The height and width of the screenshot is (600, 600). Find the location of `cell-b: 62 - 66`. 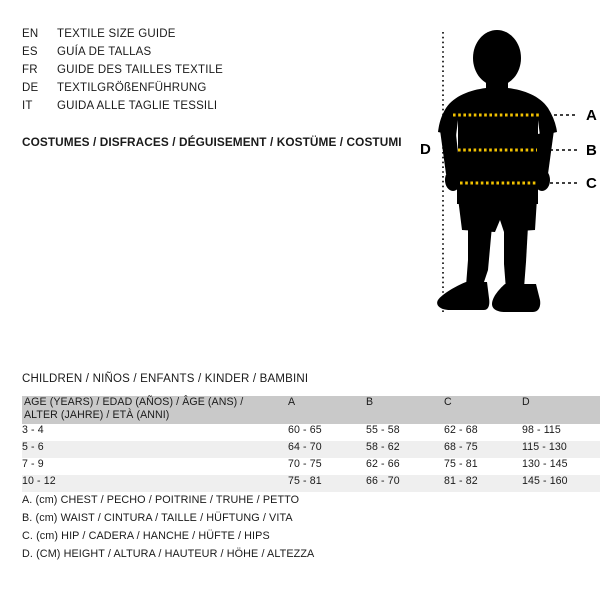

cell-b: 62 - 66 is located at coordinates (383, 464).